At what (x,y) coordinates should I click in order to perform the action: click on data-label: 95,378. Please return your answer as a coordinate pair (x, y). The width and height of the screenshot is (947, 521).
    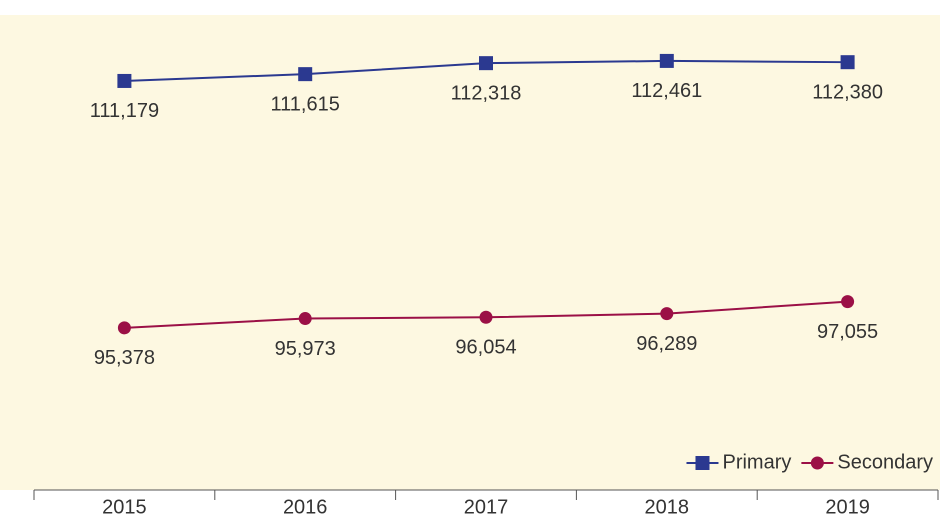
    Looking at the image, I should click on (124, 358).